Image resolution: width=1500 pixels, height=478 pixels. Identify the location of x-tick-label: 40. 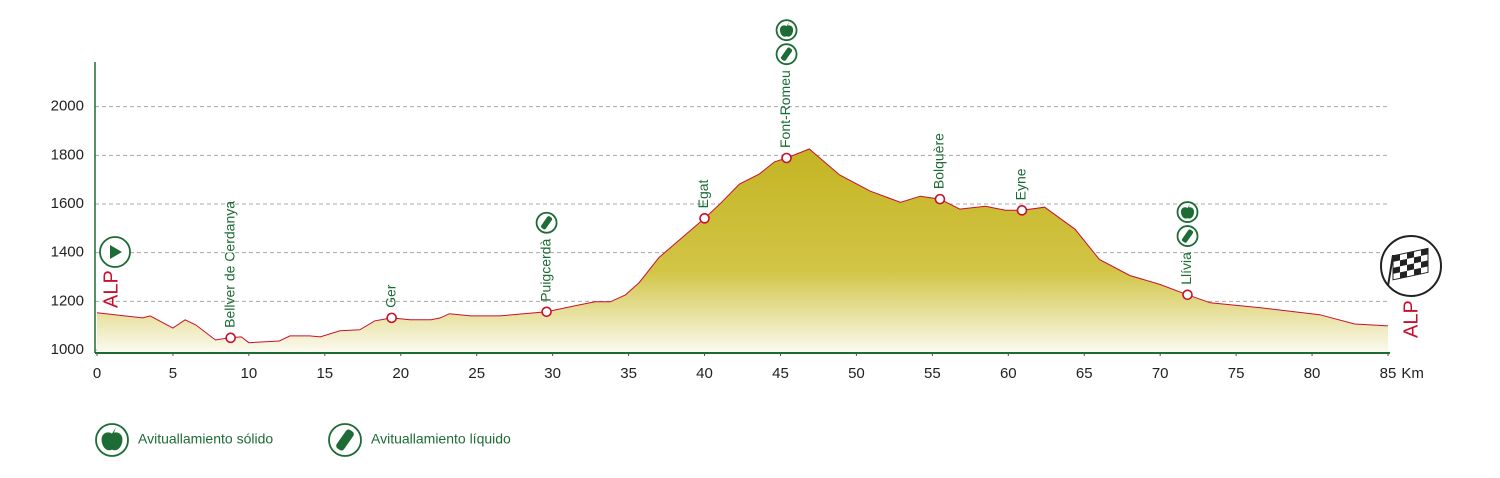
(704, 373).